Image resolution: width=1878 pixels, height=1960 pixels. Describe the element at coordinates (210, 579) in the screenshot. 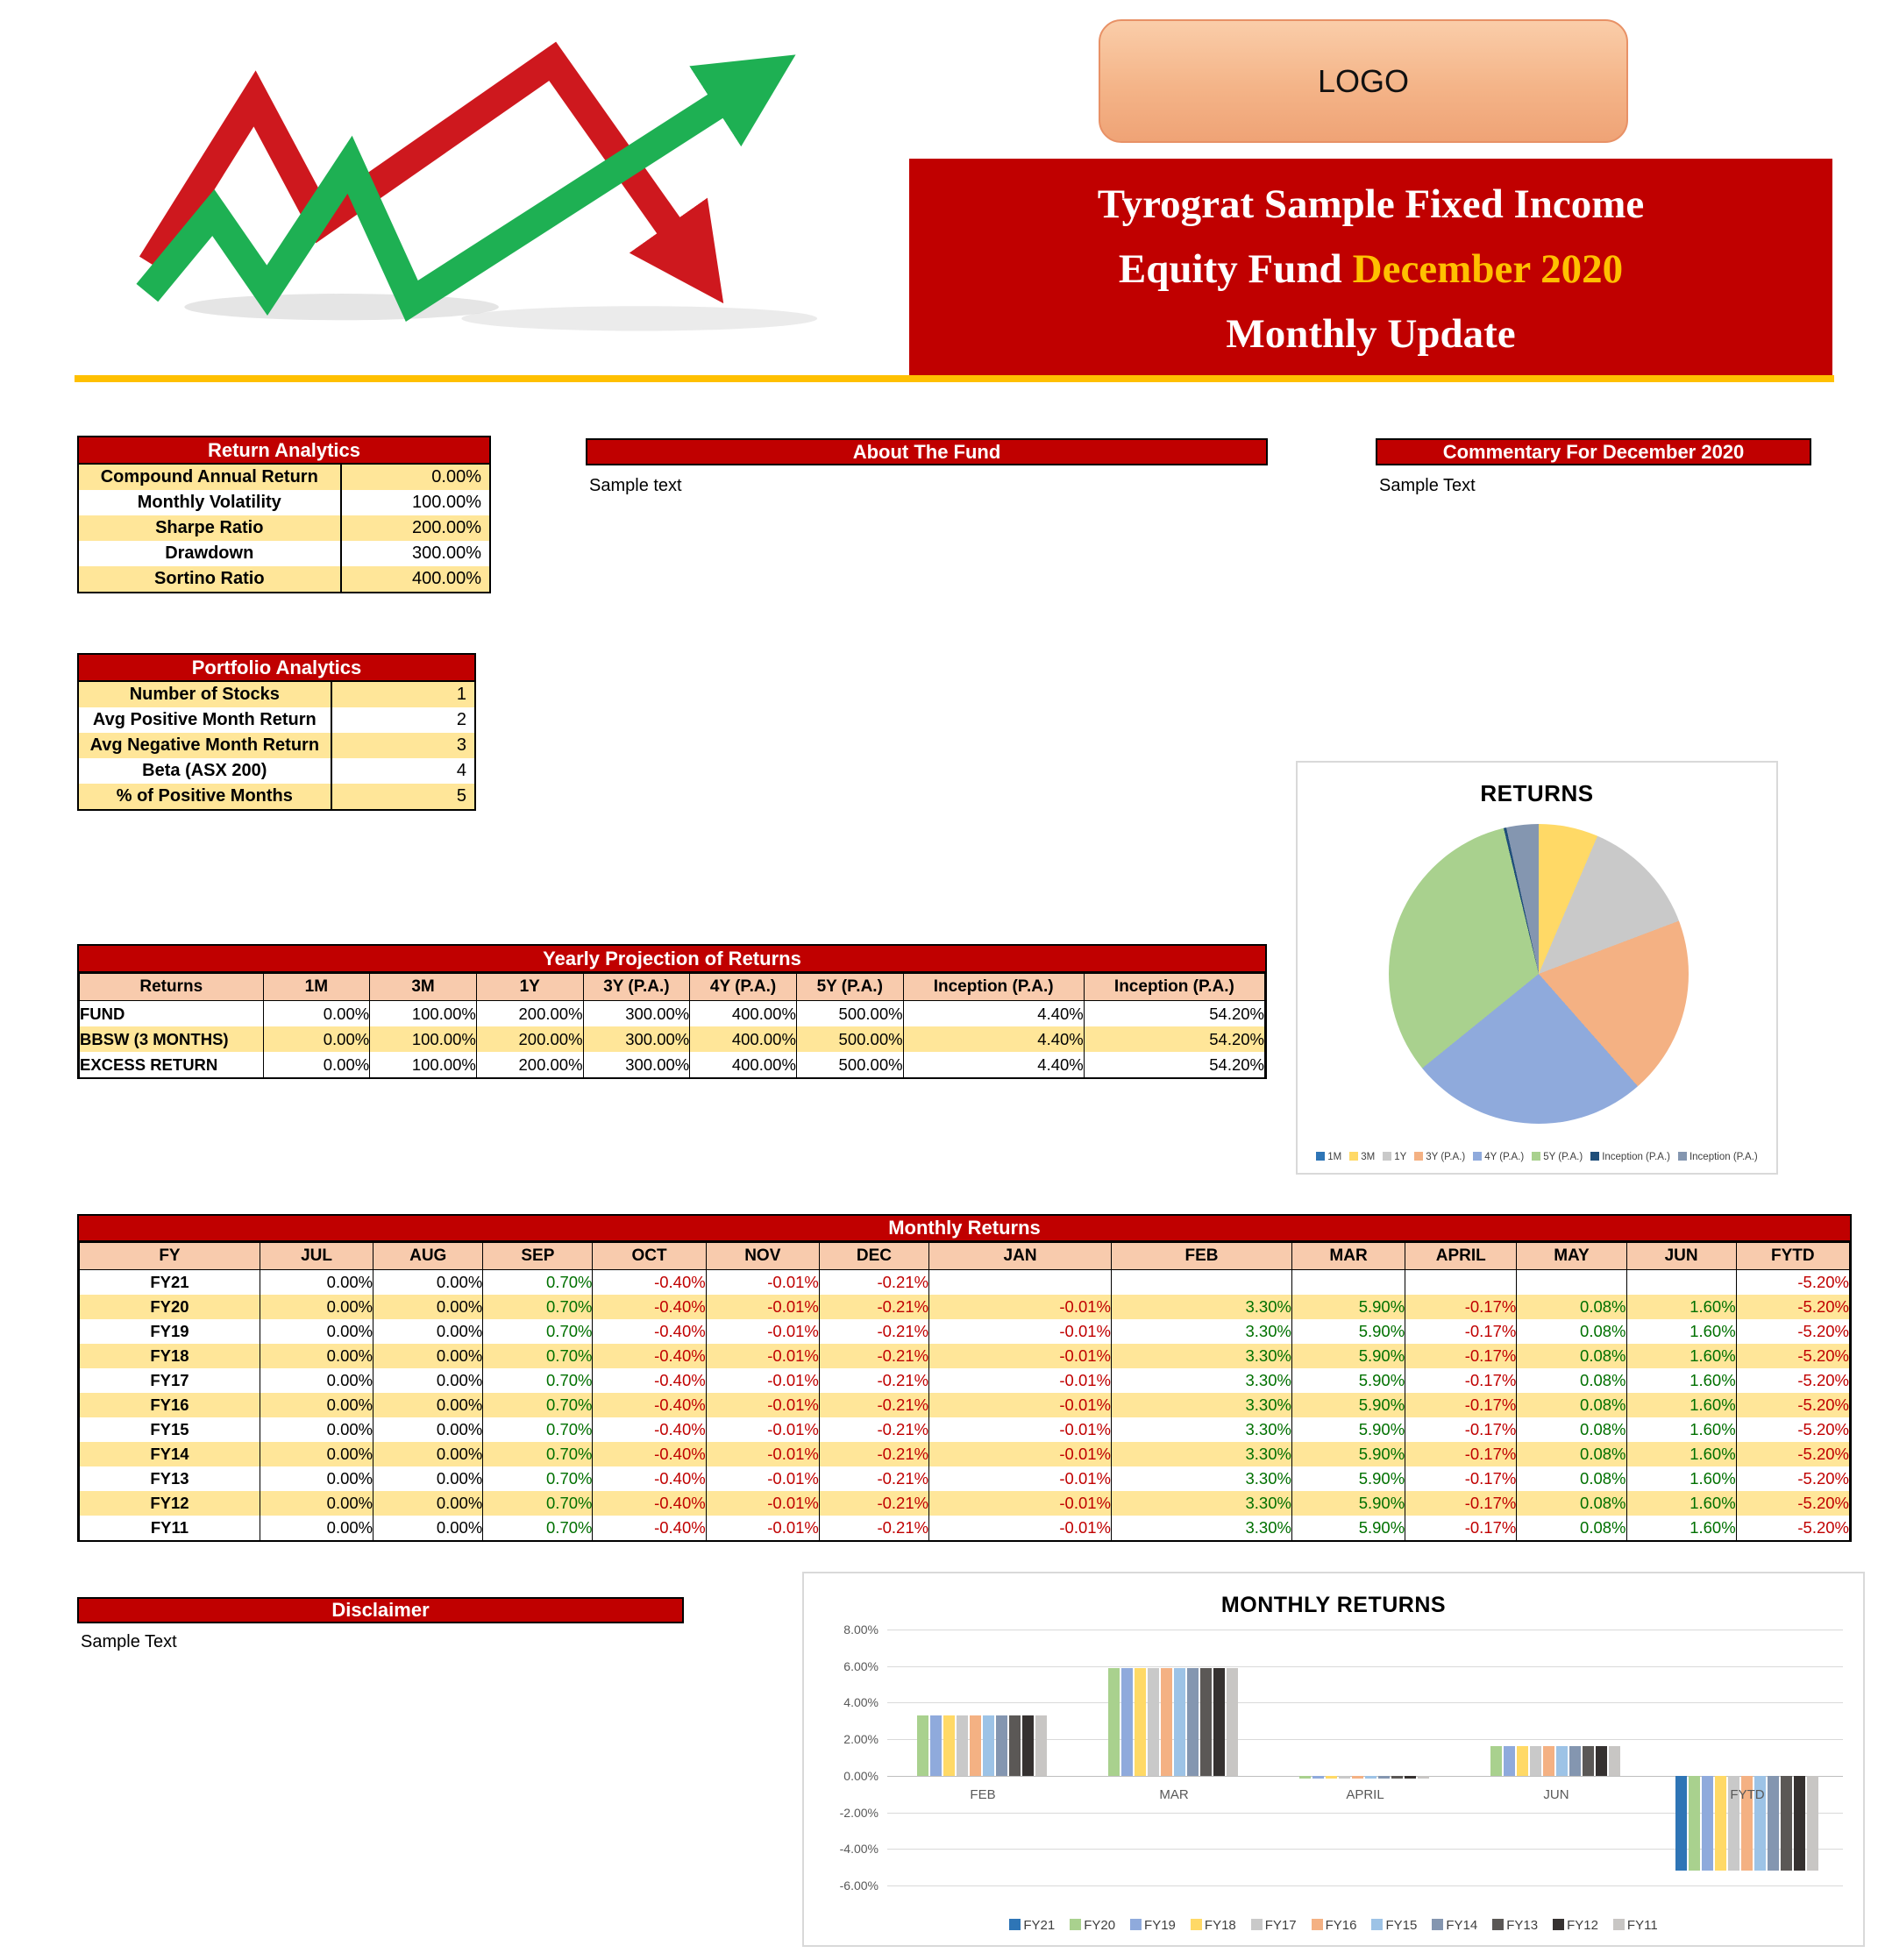

I see `metric-label: Sortino Ratio` at that location.